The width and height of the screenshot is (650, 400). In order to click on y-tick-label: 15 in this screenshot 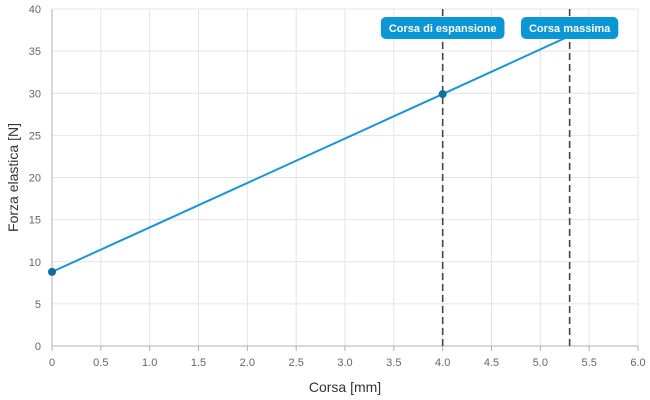, I will do `click(35, 221)`.